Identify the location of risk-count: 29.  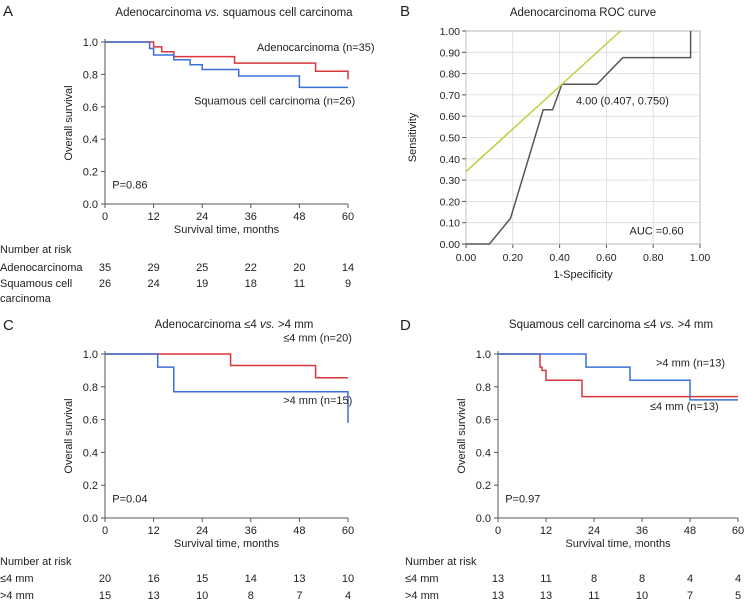
(153, 268).